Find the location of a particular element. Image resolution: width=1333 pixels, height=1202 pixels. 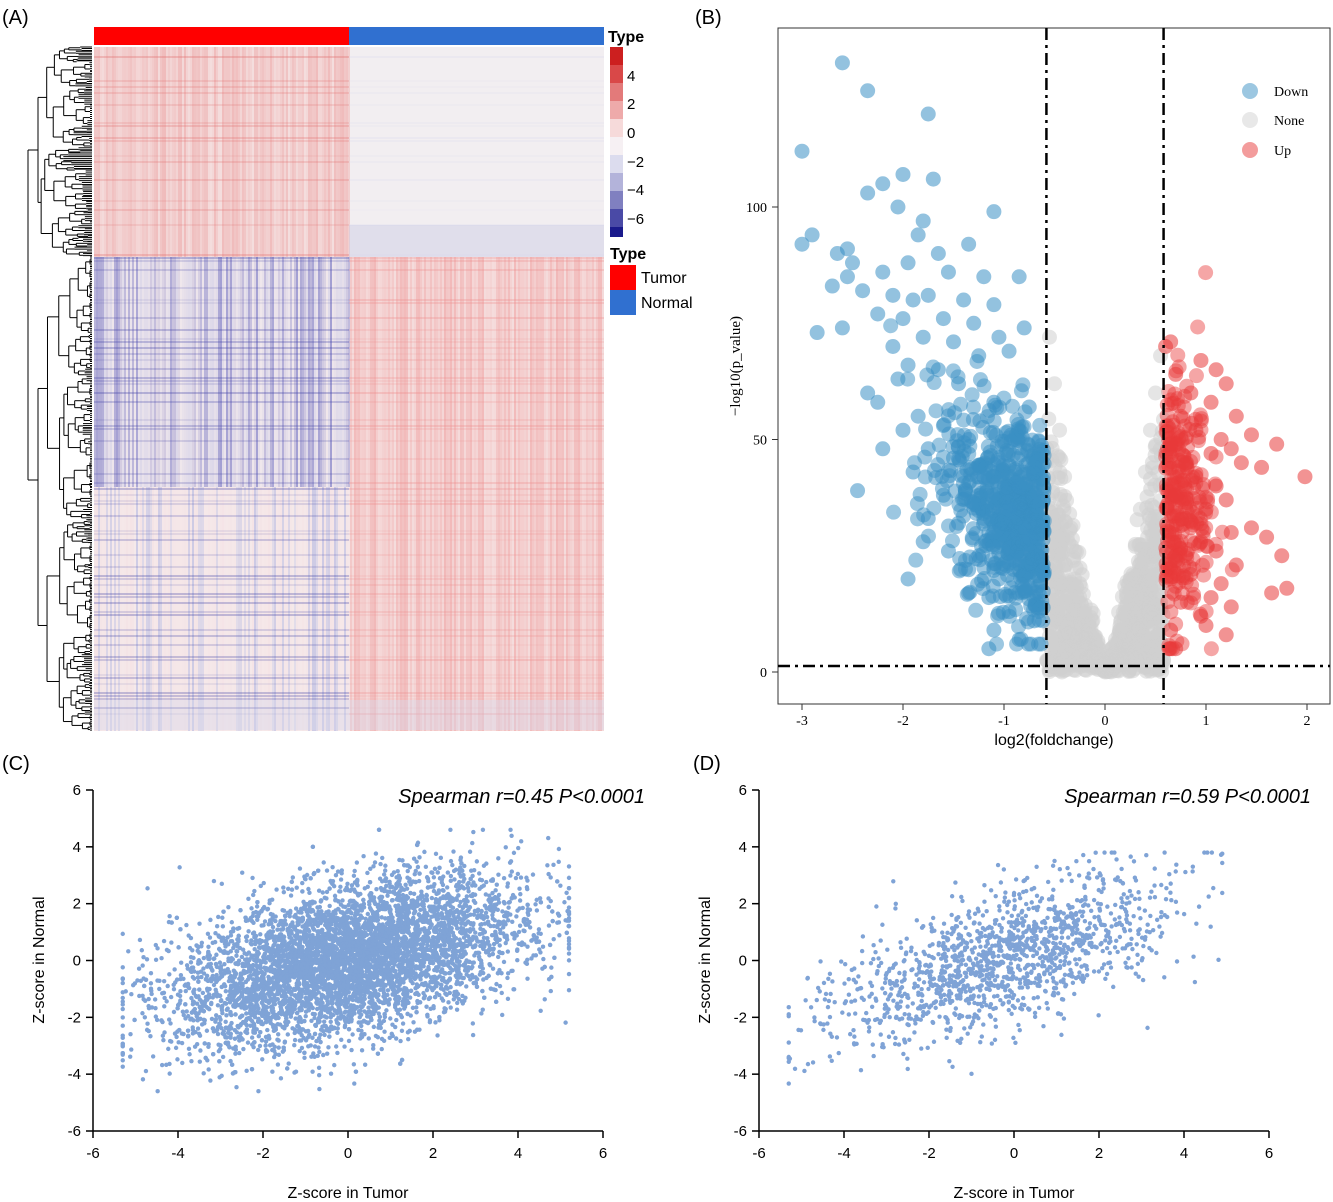

volcano-x-tick-label--3: -3 is located at coordinates (802, 721).